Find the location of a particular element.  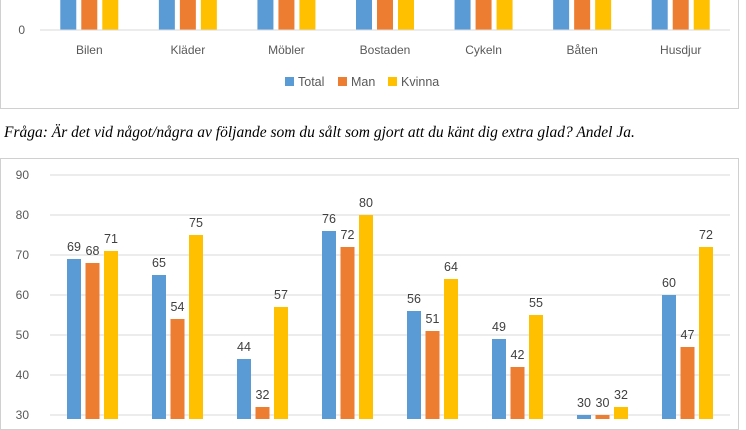

data-label-man-1: 68 is located at coordinates (93, 251).